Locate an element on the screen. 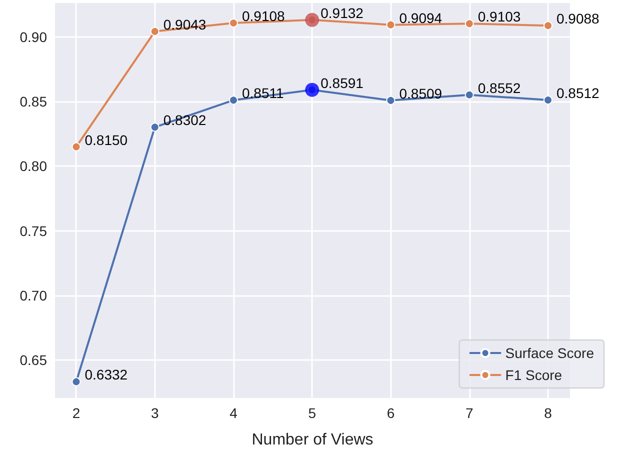 The image size is (622, 458). data-label: 0.9132 is located at coordinates (342, 12).